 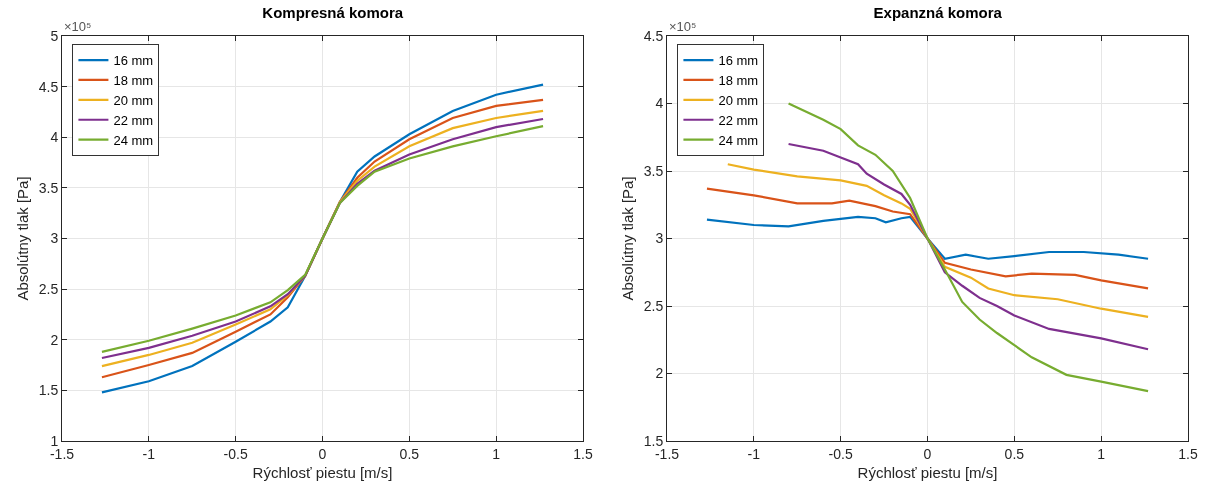 What do you see at coordinates (54, 35) in the screenshot?
I see `y-tick-label: 5` at bounding box center [54, 35].